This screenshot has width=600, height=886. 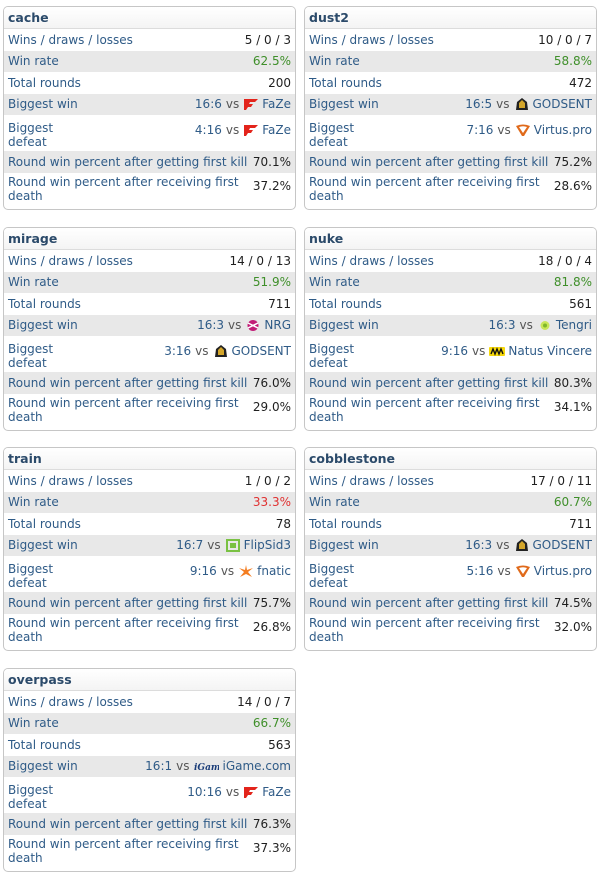 What do you see at coordinates (545, 325) in the screenshot?
I see `tengri-logo-icon` at bounding box center [545, 325].